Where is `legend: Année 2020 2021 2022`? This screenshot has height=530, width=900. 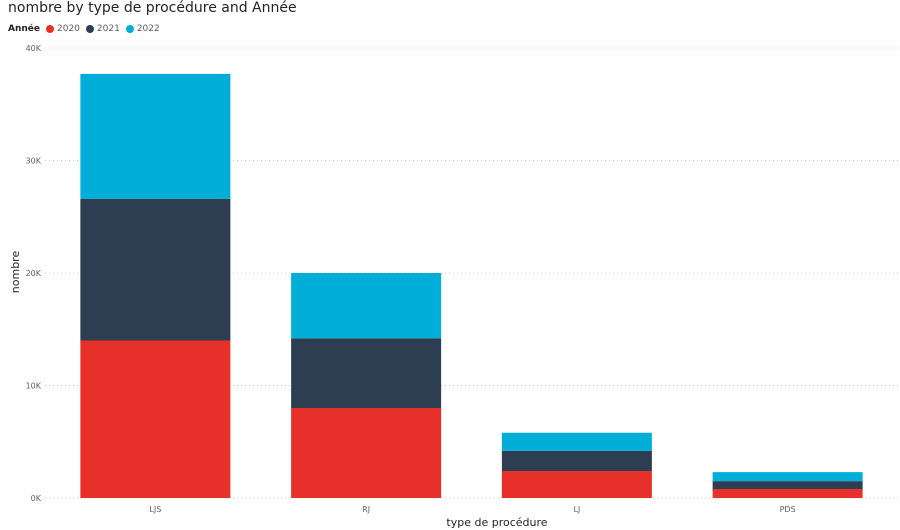
legend: Année 2020 2021 2022 is located at coordinates (87, 29).